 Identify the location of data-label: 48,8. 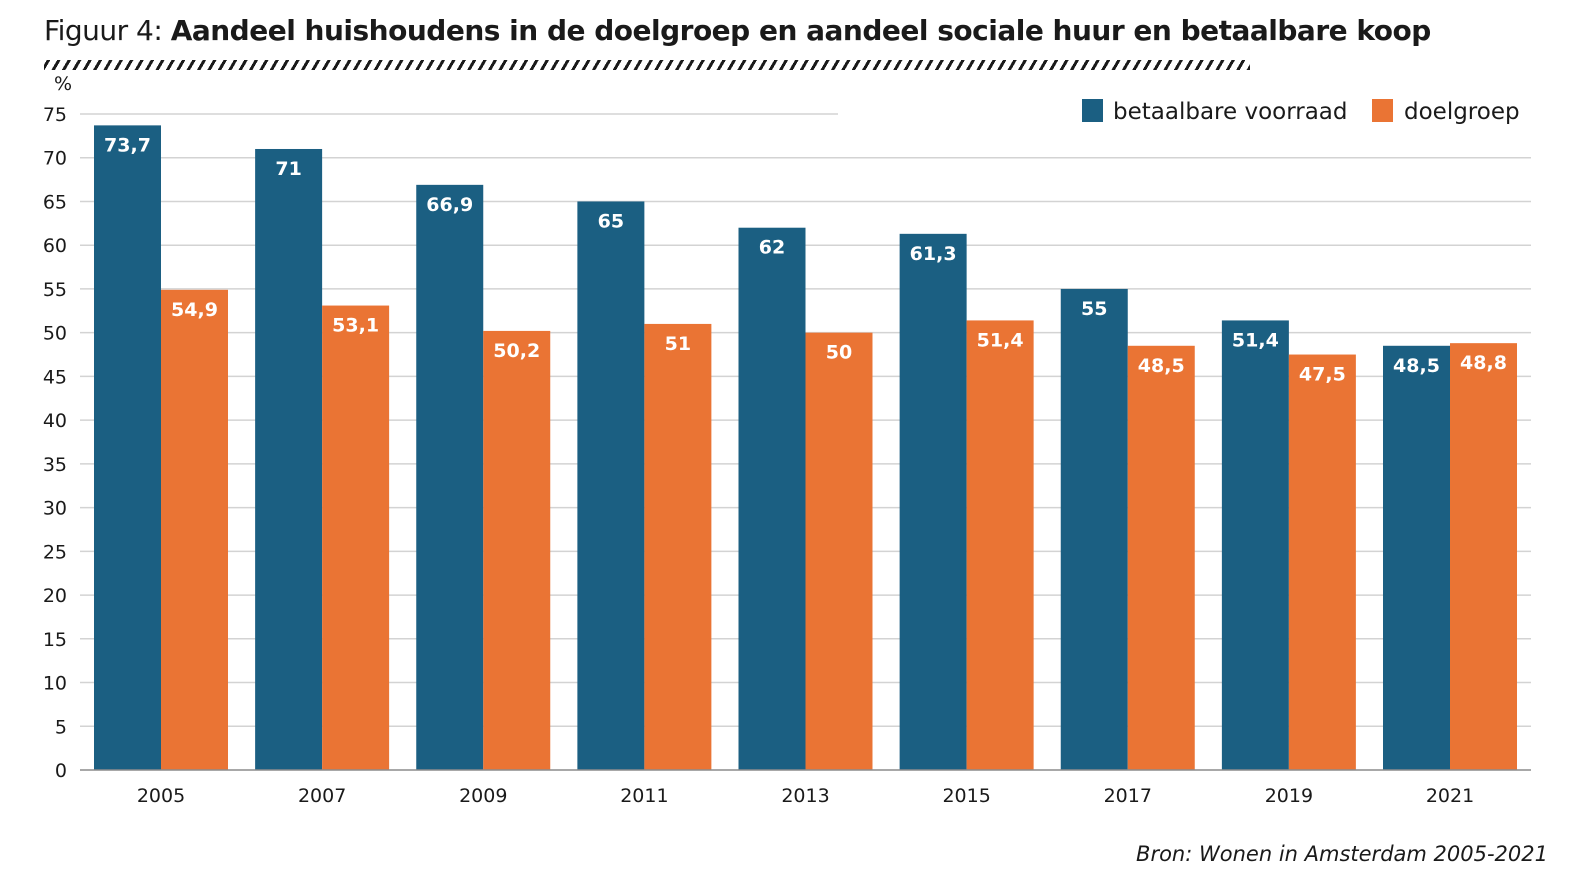
(1483, 363).